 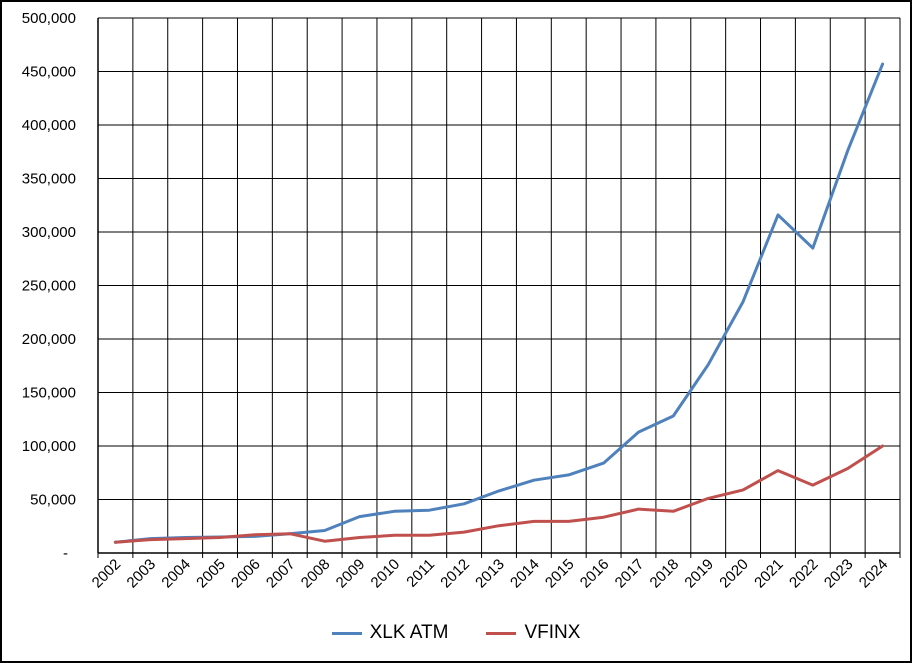 What do you see at coordinates (734, 574) in the screenshot?
I see `x-tick-label: 2020` at bounding box center [734, 574].